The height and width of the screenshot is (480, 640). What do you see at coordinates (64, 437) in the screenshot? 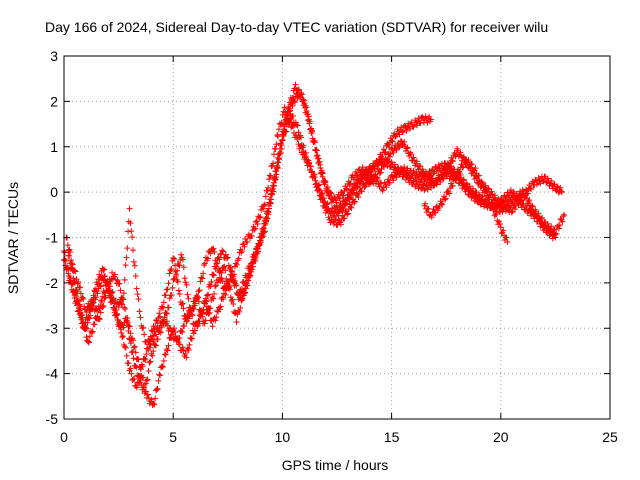
I see `x-tick-label: 0` at bounding box center [64, 437].